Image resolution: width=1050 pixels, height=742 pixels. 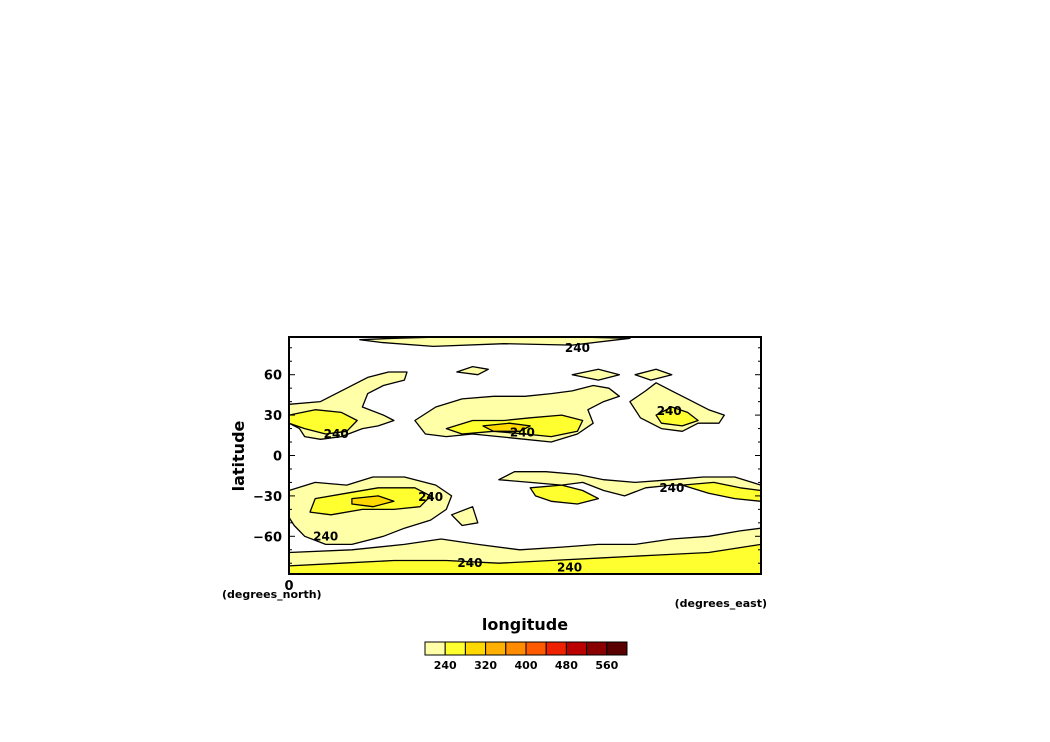 What do you see at coordinates (267, 497) in the screenshot?
I see `y-tick-label: −30` at bounding box center [267, 497].